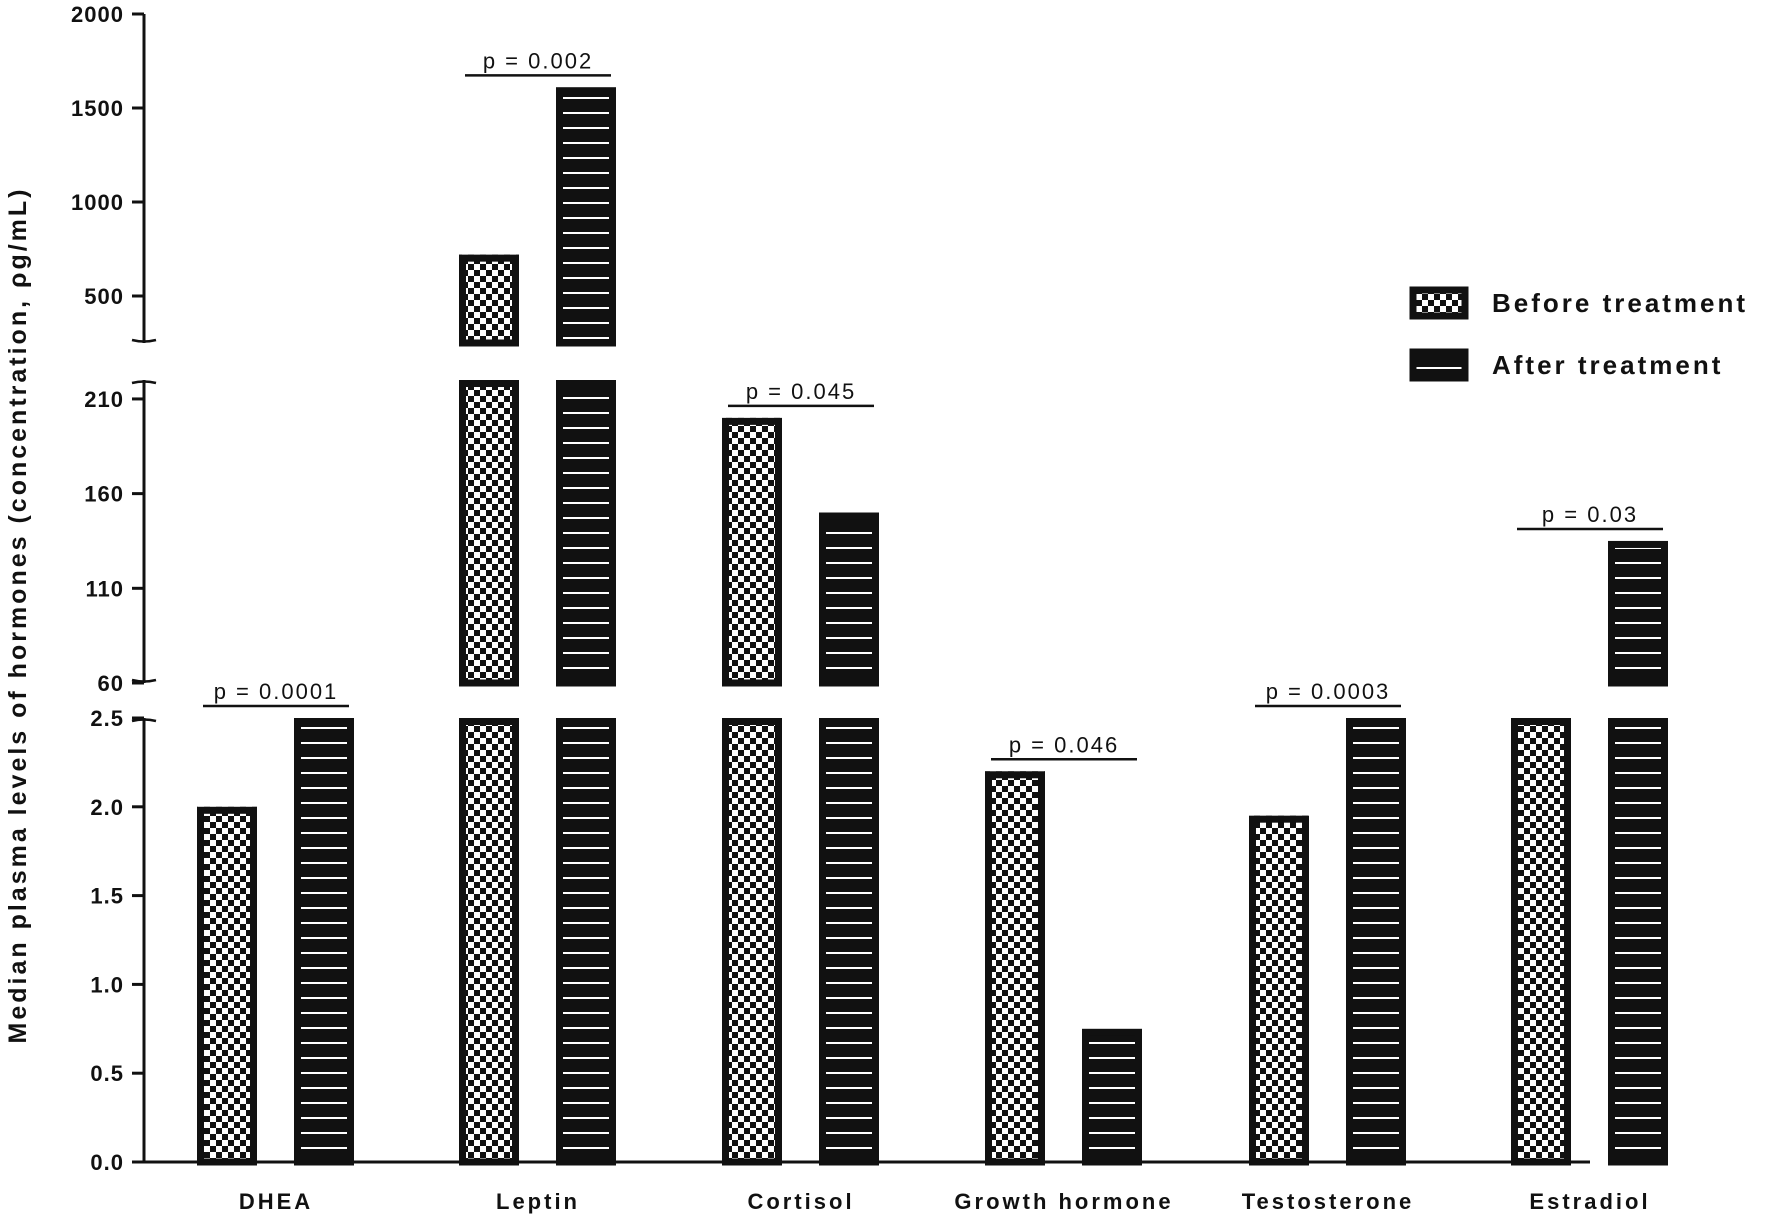  What do you see at coordinates (538, 60) in the screenshot?
I see `significance-label: p = 0.002` at bounding box center [538, 60].